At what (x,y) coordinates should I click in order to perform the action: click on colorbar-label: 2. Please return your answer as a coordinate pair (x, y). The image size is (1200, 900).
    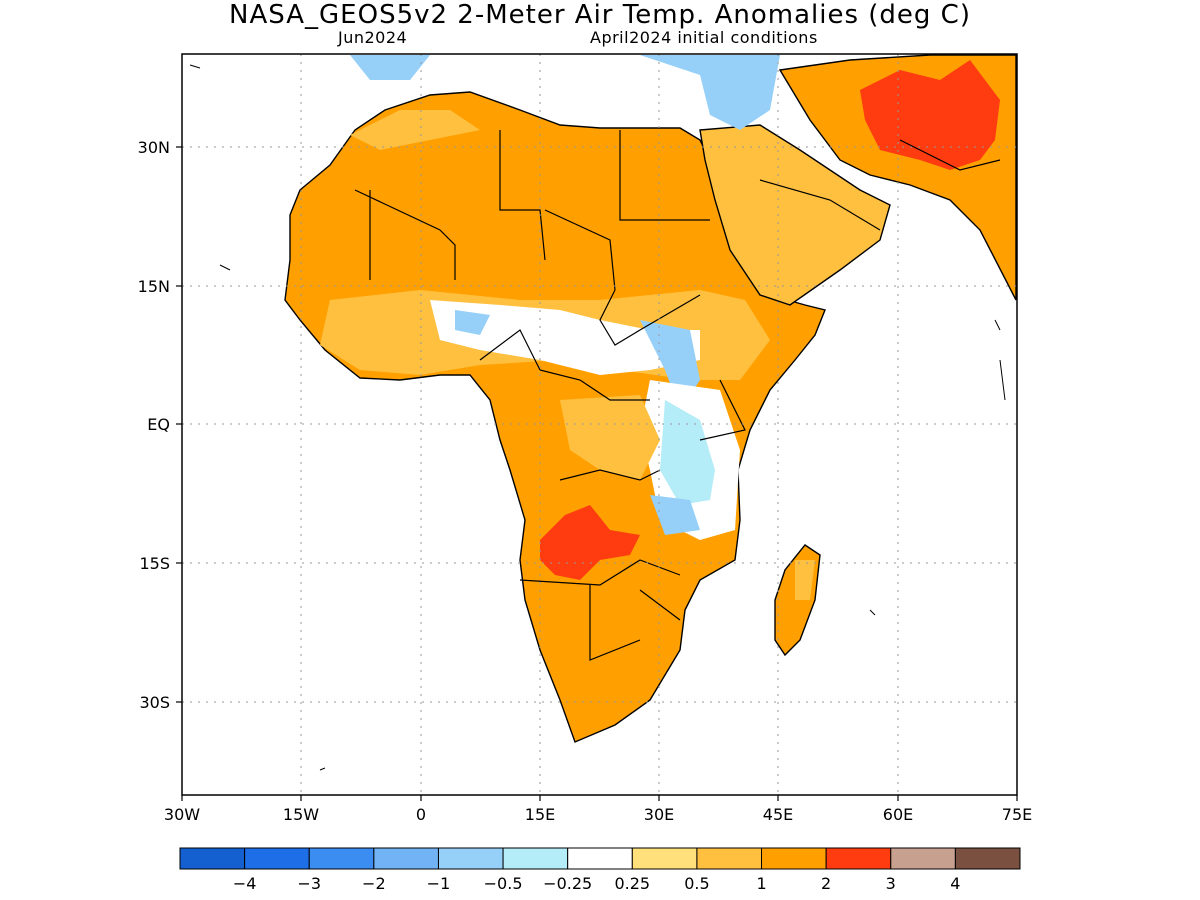
    Looking at the image, I should click on (826, 883).